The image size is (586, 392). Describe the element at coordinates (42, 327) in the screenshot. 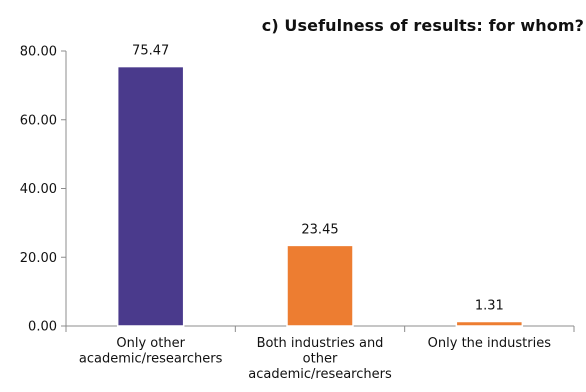

I see `y-tick-label: 0.00` at that location.